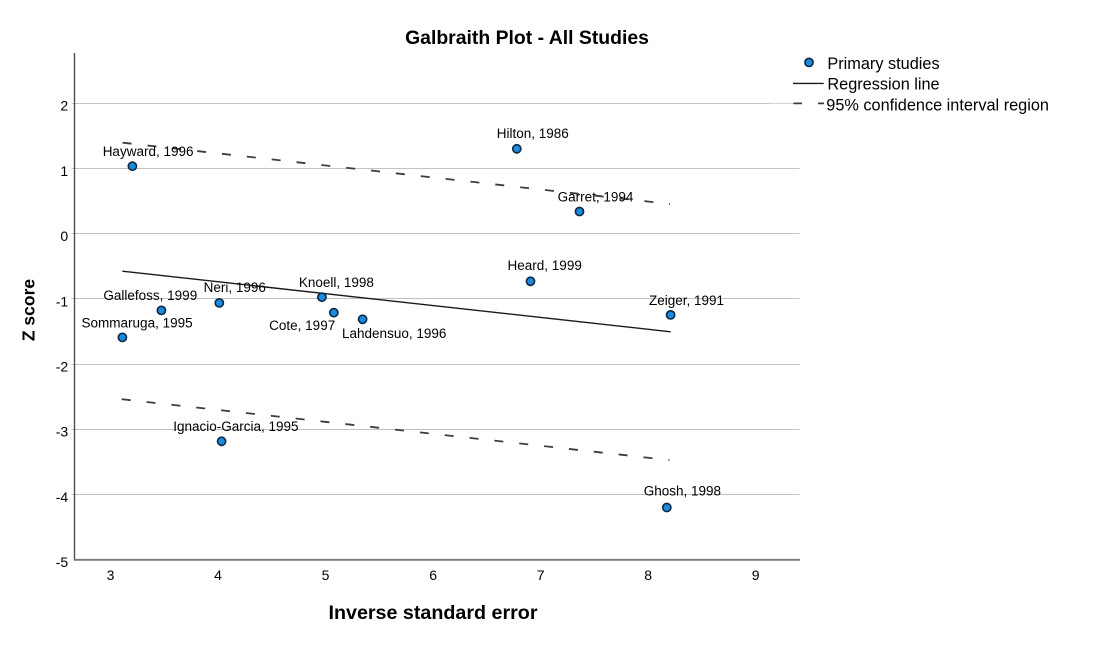 The width and height of the screenshot is (1094, 657). What do you see at coordinates (150, 295) in the screenshot?
I see `svg-text: Gallefoss, 1999` at bounding box center [150, 295].